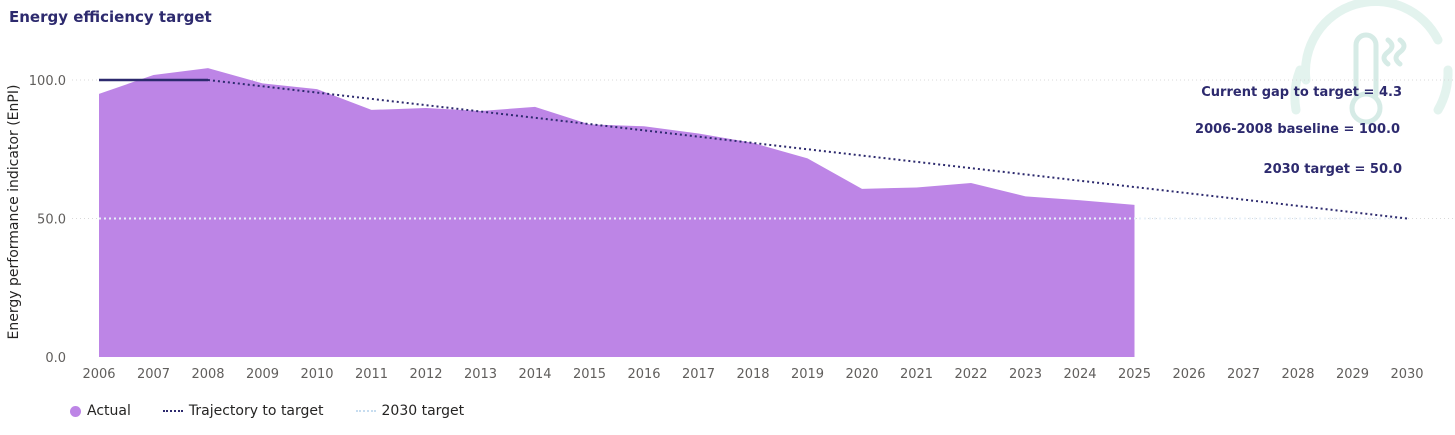 This screenshot has height=435, width=1455. Describe the element at coordinates (75, 411) in the screenshot. I see `legend-swatch-actual` at that location.